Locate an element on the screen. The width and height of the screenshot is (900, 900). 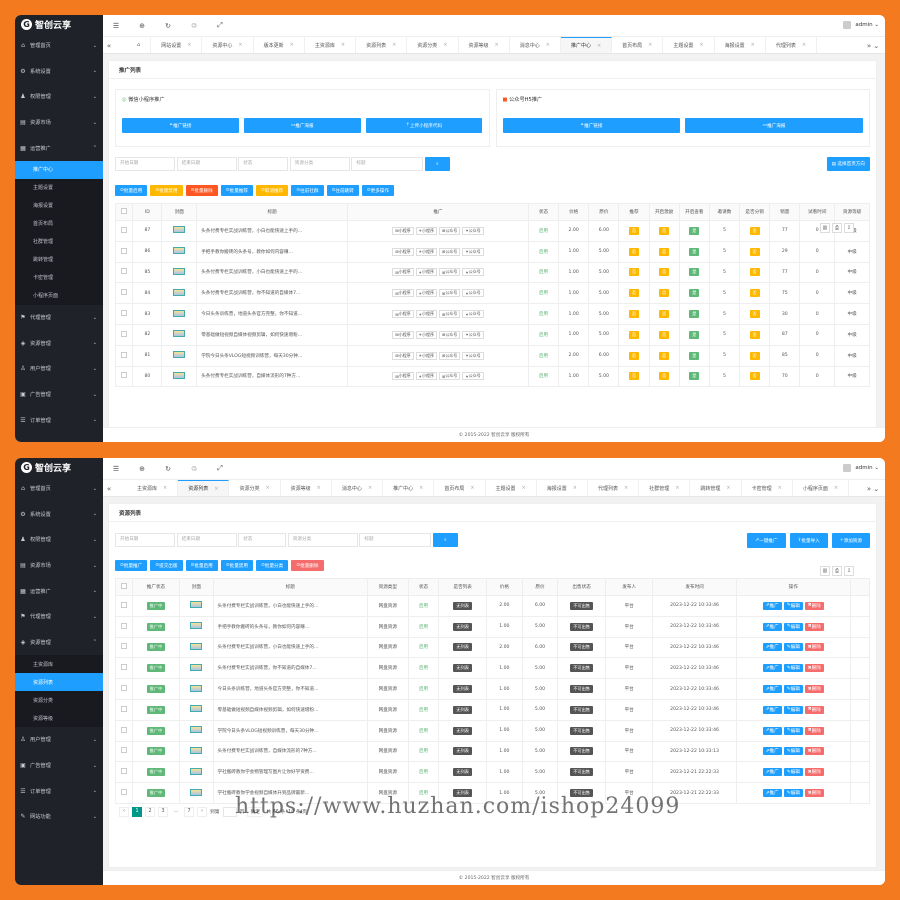
sidebar-item: ⚙ 系统设置 ⌄ is located at coordinates (59, 72).